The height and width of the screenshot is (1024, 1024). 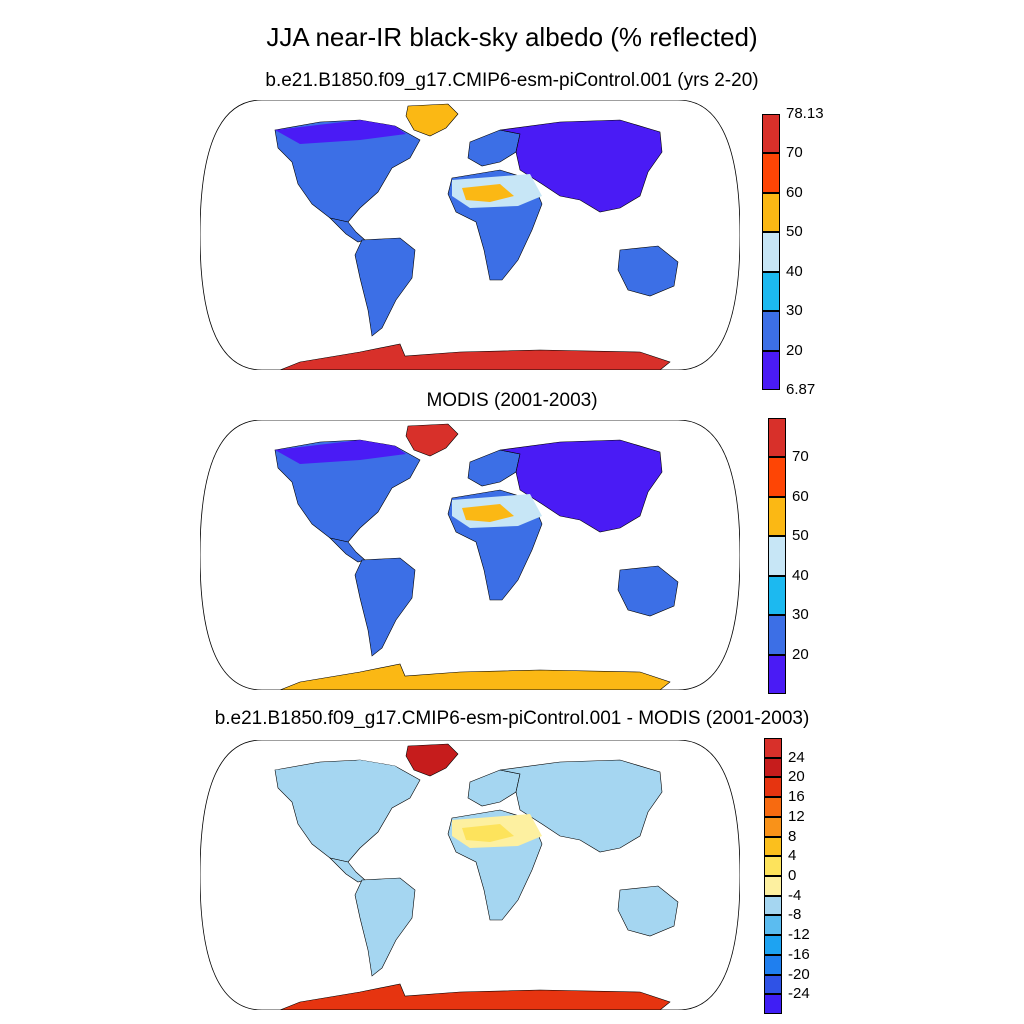 What do you see at coordinates (796, 757) in the screenshot?
I see `colorbar-label: 24` at bounding box center [796, 757].